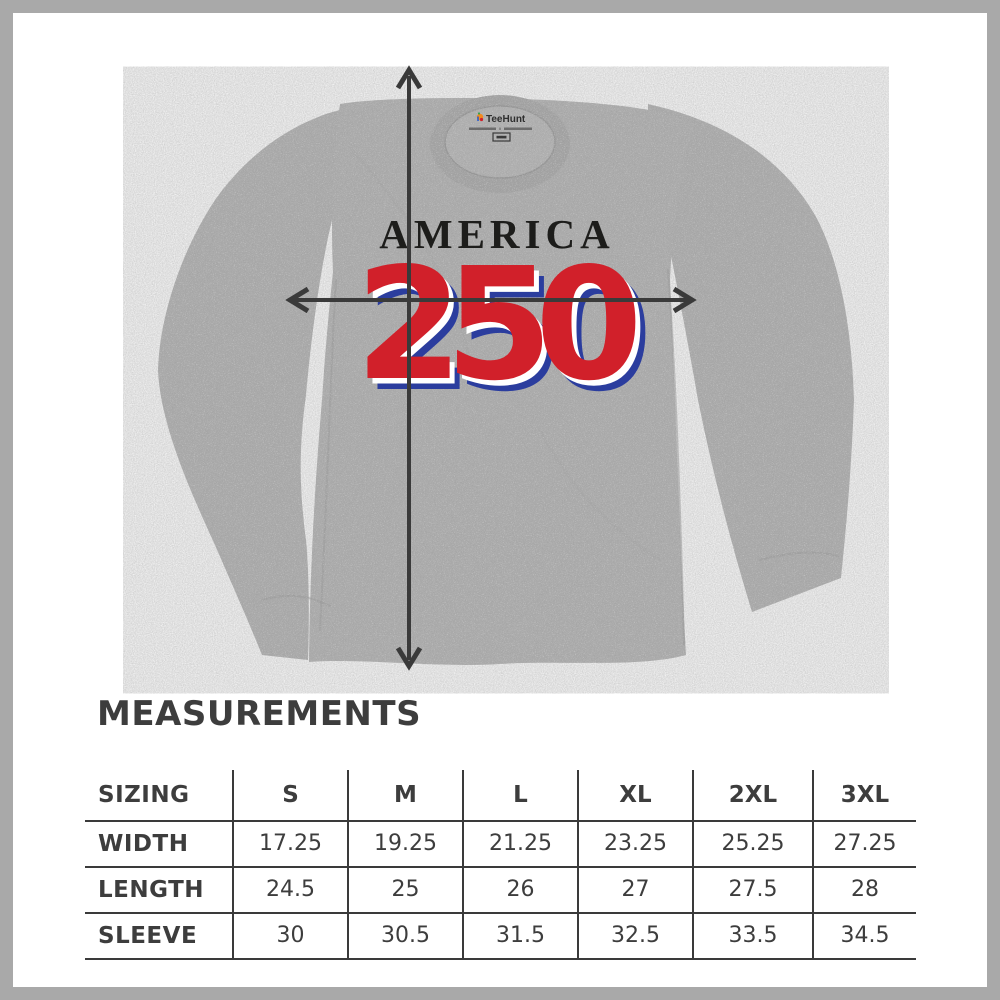  What do you see at coordinates (519, 795) in the screenshot?
I see `size-col-l: L` at bounding box center [519, 795].